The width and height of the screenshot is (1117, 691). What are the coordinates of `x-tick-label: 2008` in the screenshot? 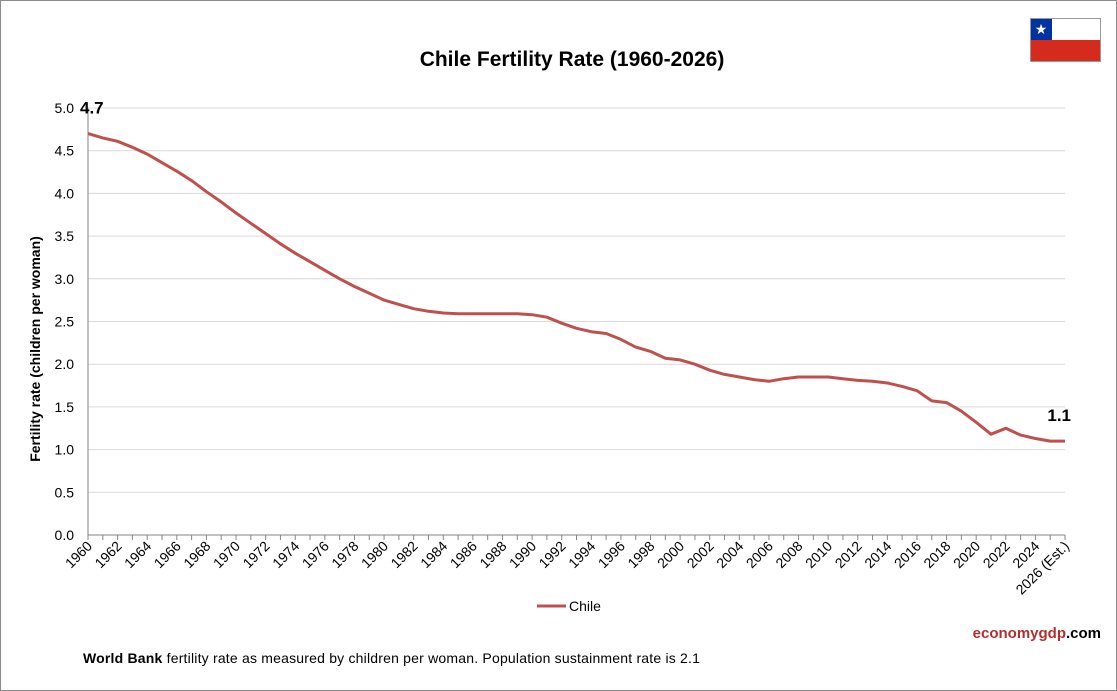 It's located at (788, 554).